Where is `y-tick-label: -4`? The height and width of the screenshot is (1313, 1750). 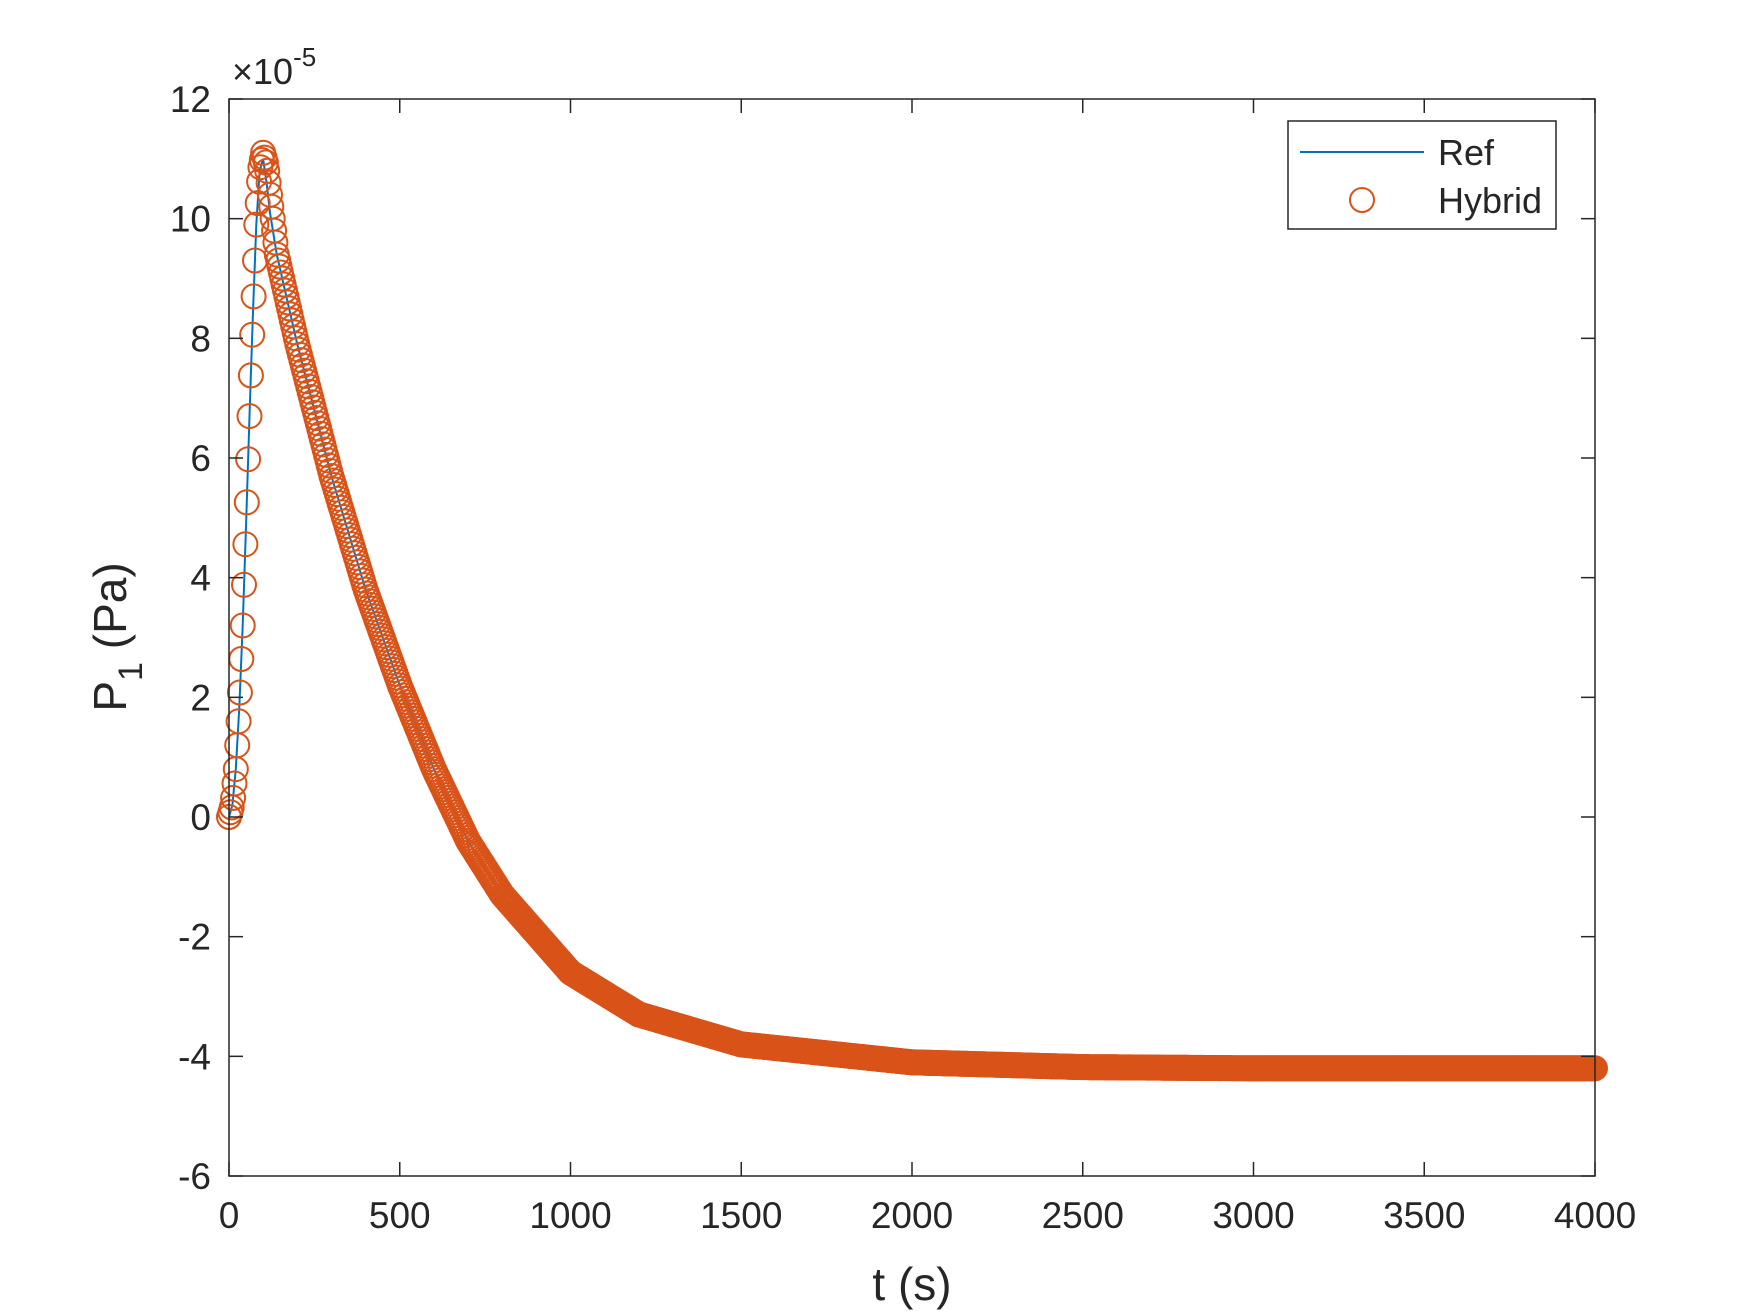
y-tick-label: -4 is located at coordinates (194, 1056).